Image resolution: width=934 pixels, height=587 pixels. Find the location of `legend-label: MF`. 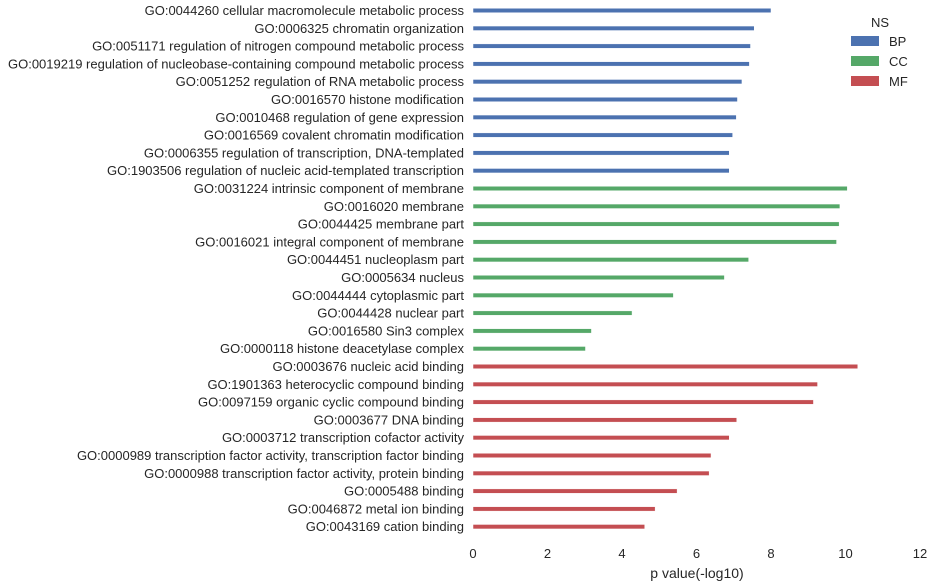

legend-label: MF is located at coordinates (898, 81).